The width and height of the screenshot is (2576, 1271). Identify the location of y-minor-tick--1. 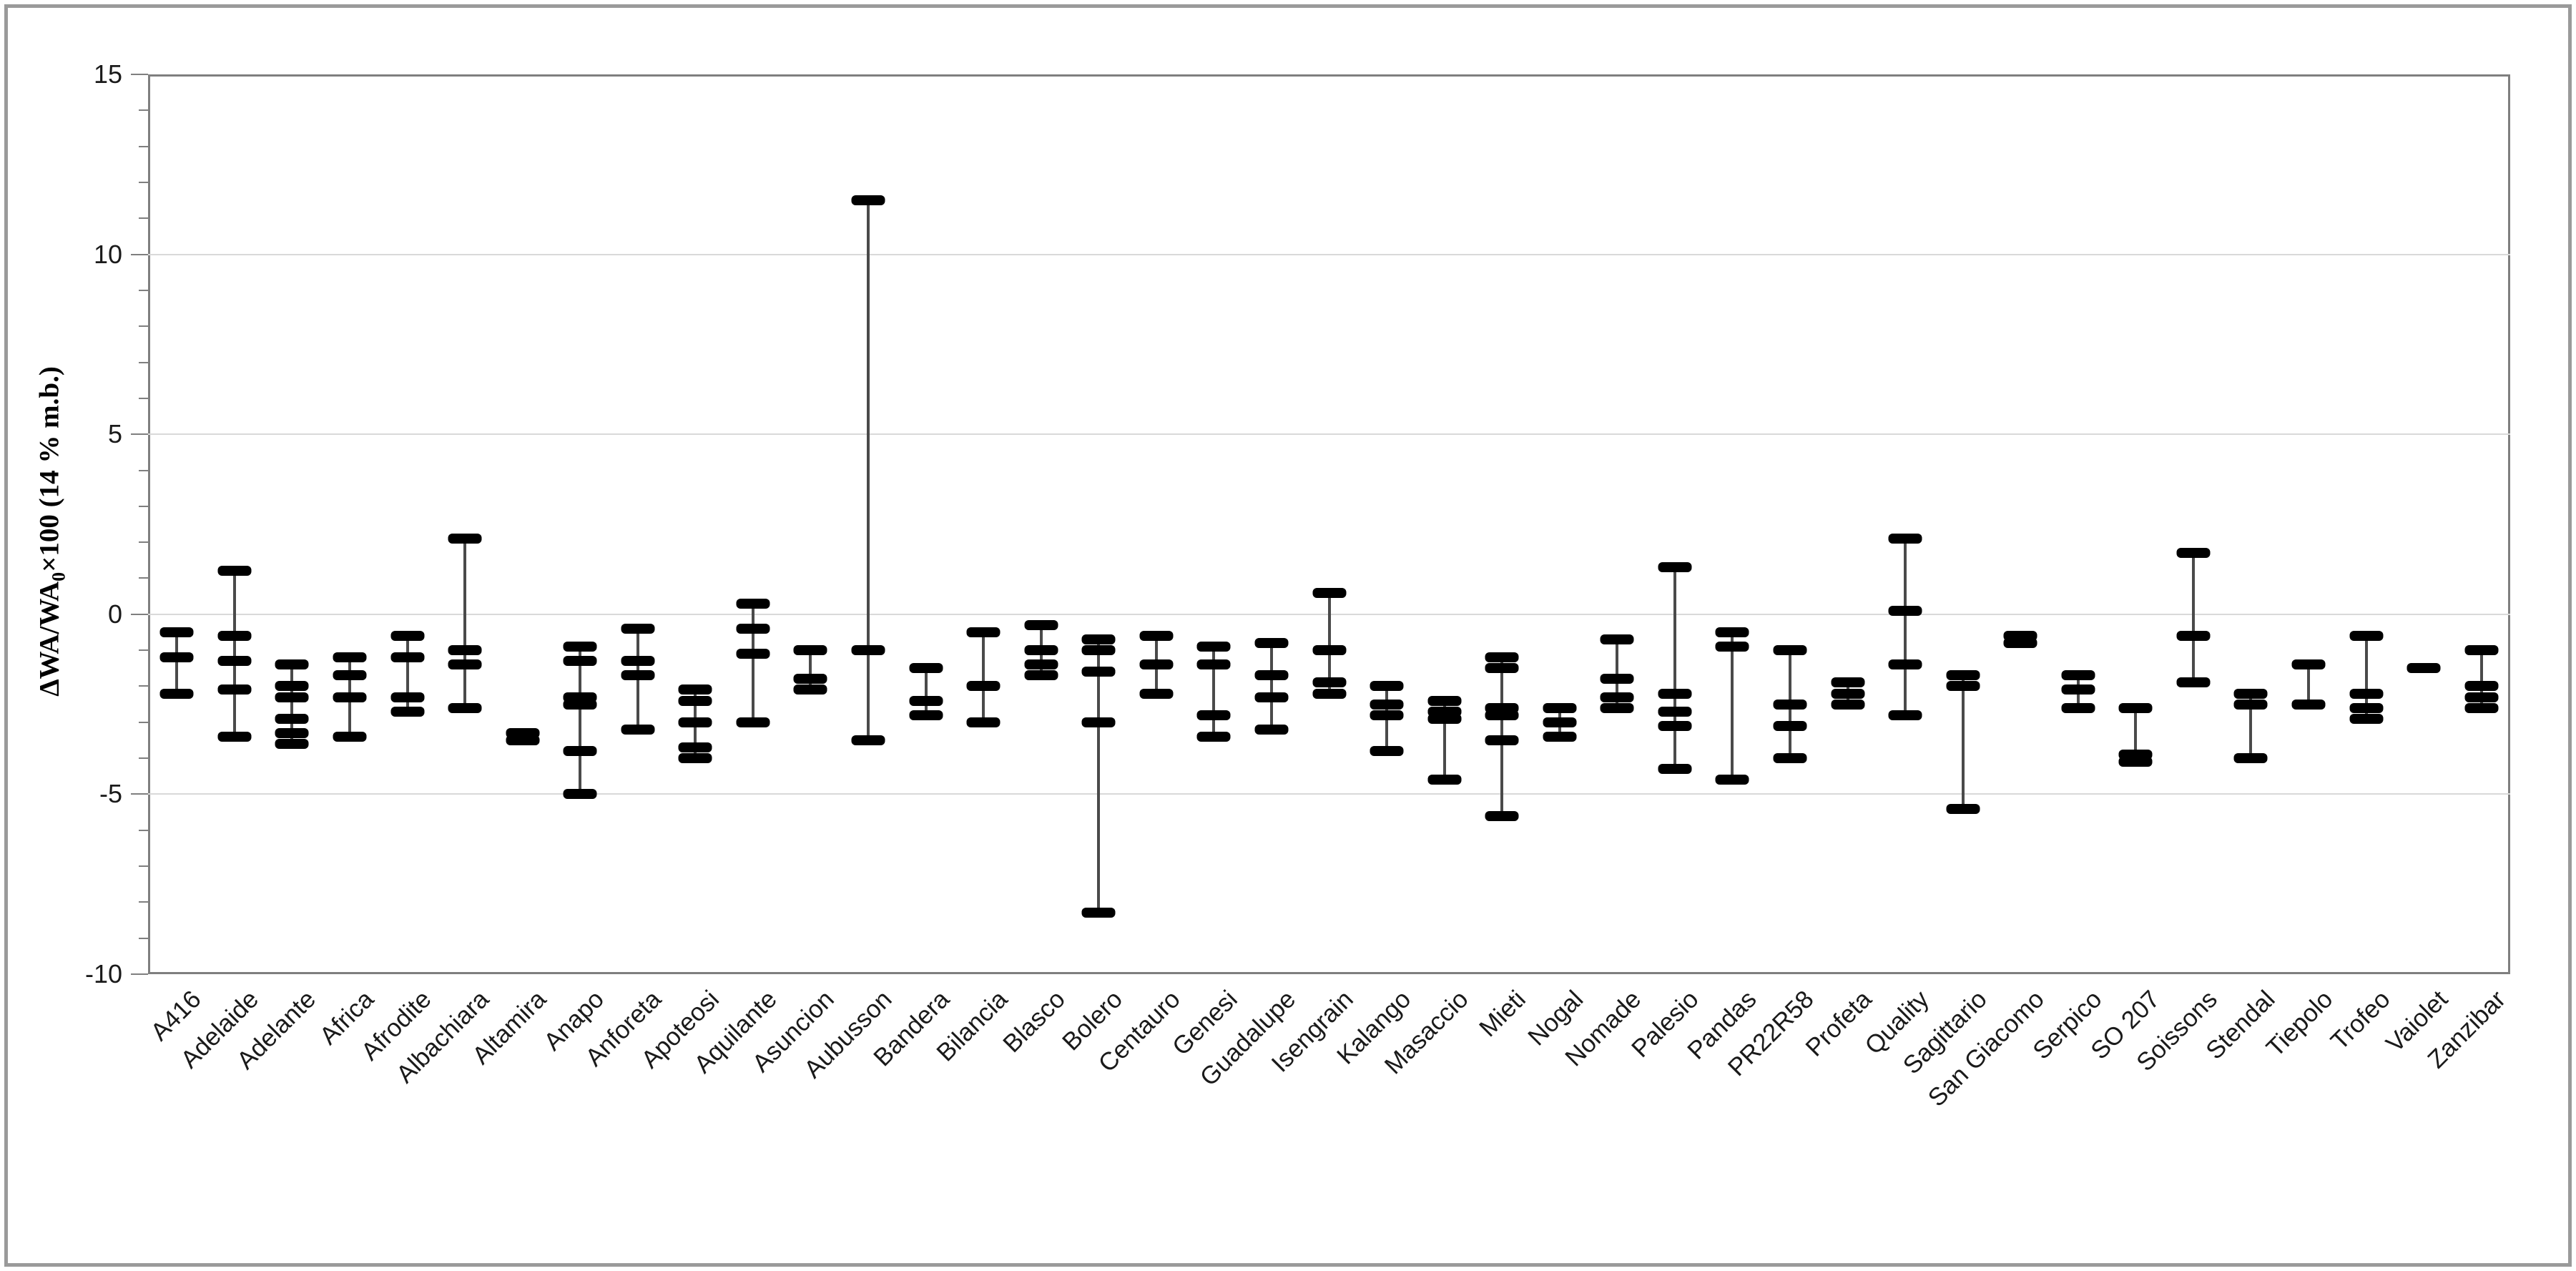
(144, 650).